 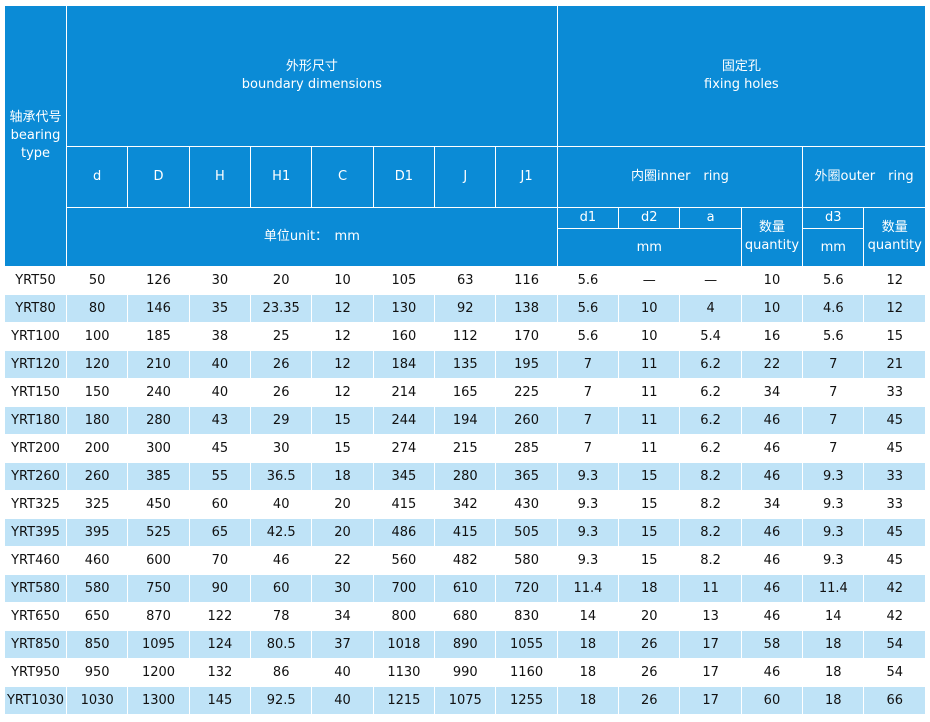 I want to click on cell: 195, so click(x=526, y=364).